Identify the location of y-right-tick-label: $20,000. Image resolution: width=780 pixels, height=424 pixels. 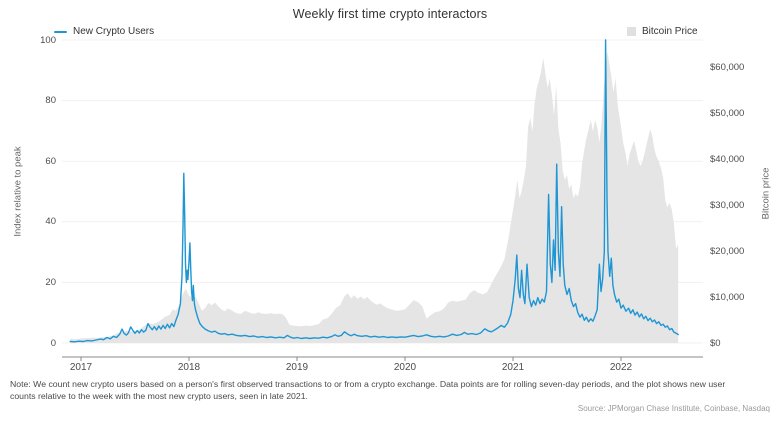
(727, 251).